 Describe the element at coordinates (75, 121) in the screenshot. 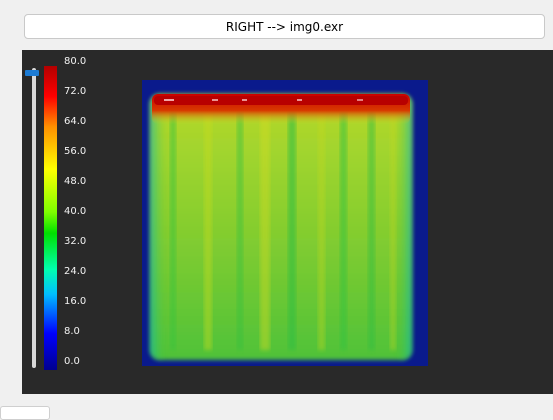

I see `colorbar-tick-label: 64.0` at that location.